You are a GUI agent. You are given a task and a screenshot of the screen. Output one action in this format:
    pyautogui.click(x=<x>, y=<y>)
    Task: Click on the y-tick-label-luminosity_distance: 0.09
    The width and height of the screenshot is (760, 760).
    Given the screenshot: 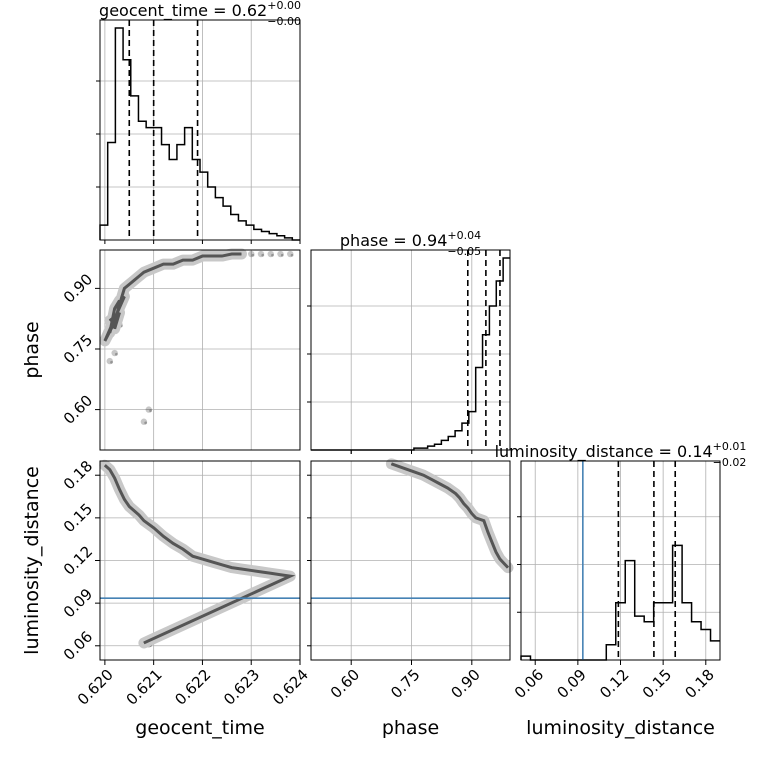 What is the action you would take?
    pyautogui.click(x=78, y=603)
    